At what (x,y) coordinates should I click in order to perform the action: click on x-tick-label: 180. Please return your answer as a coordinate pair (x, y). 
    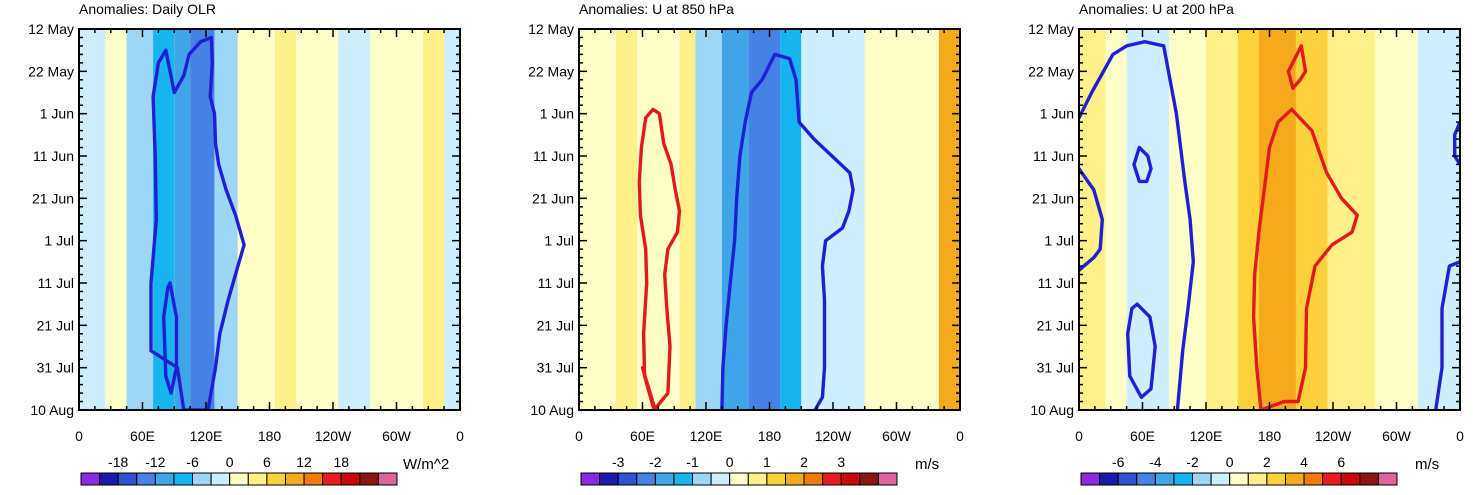
    Looking at the image, I should click on (1270, 436).